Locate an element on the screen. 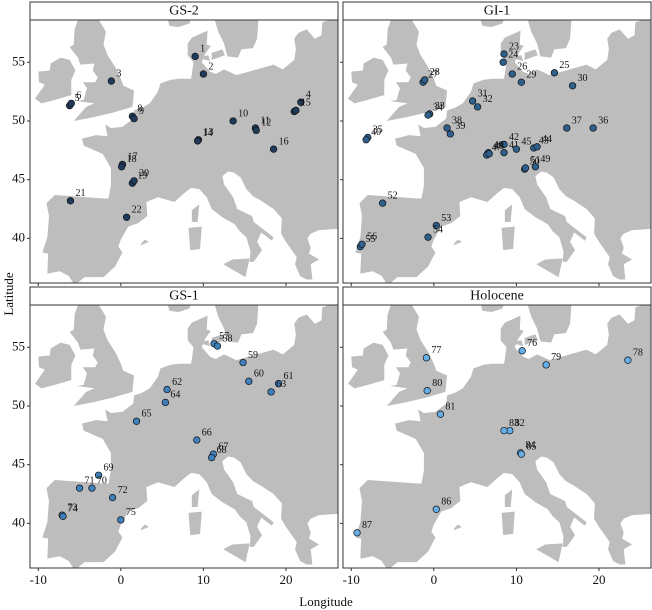  site-label: 84 is located at coordinates (531, 445).